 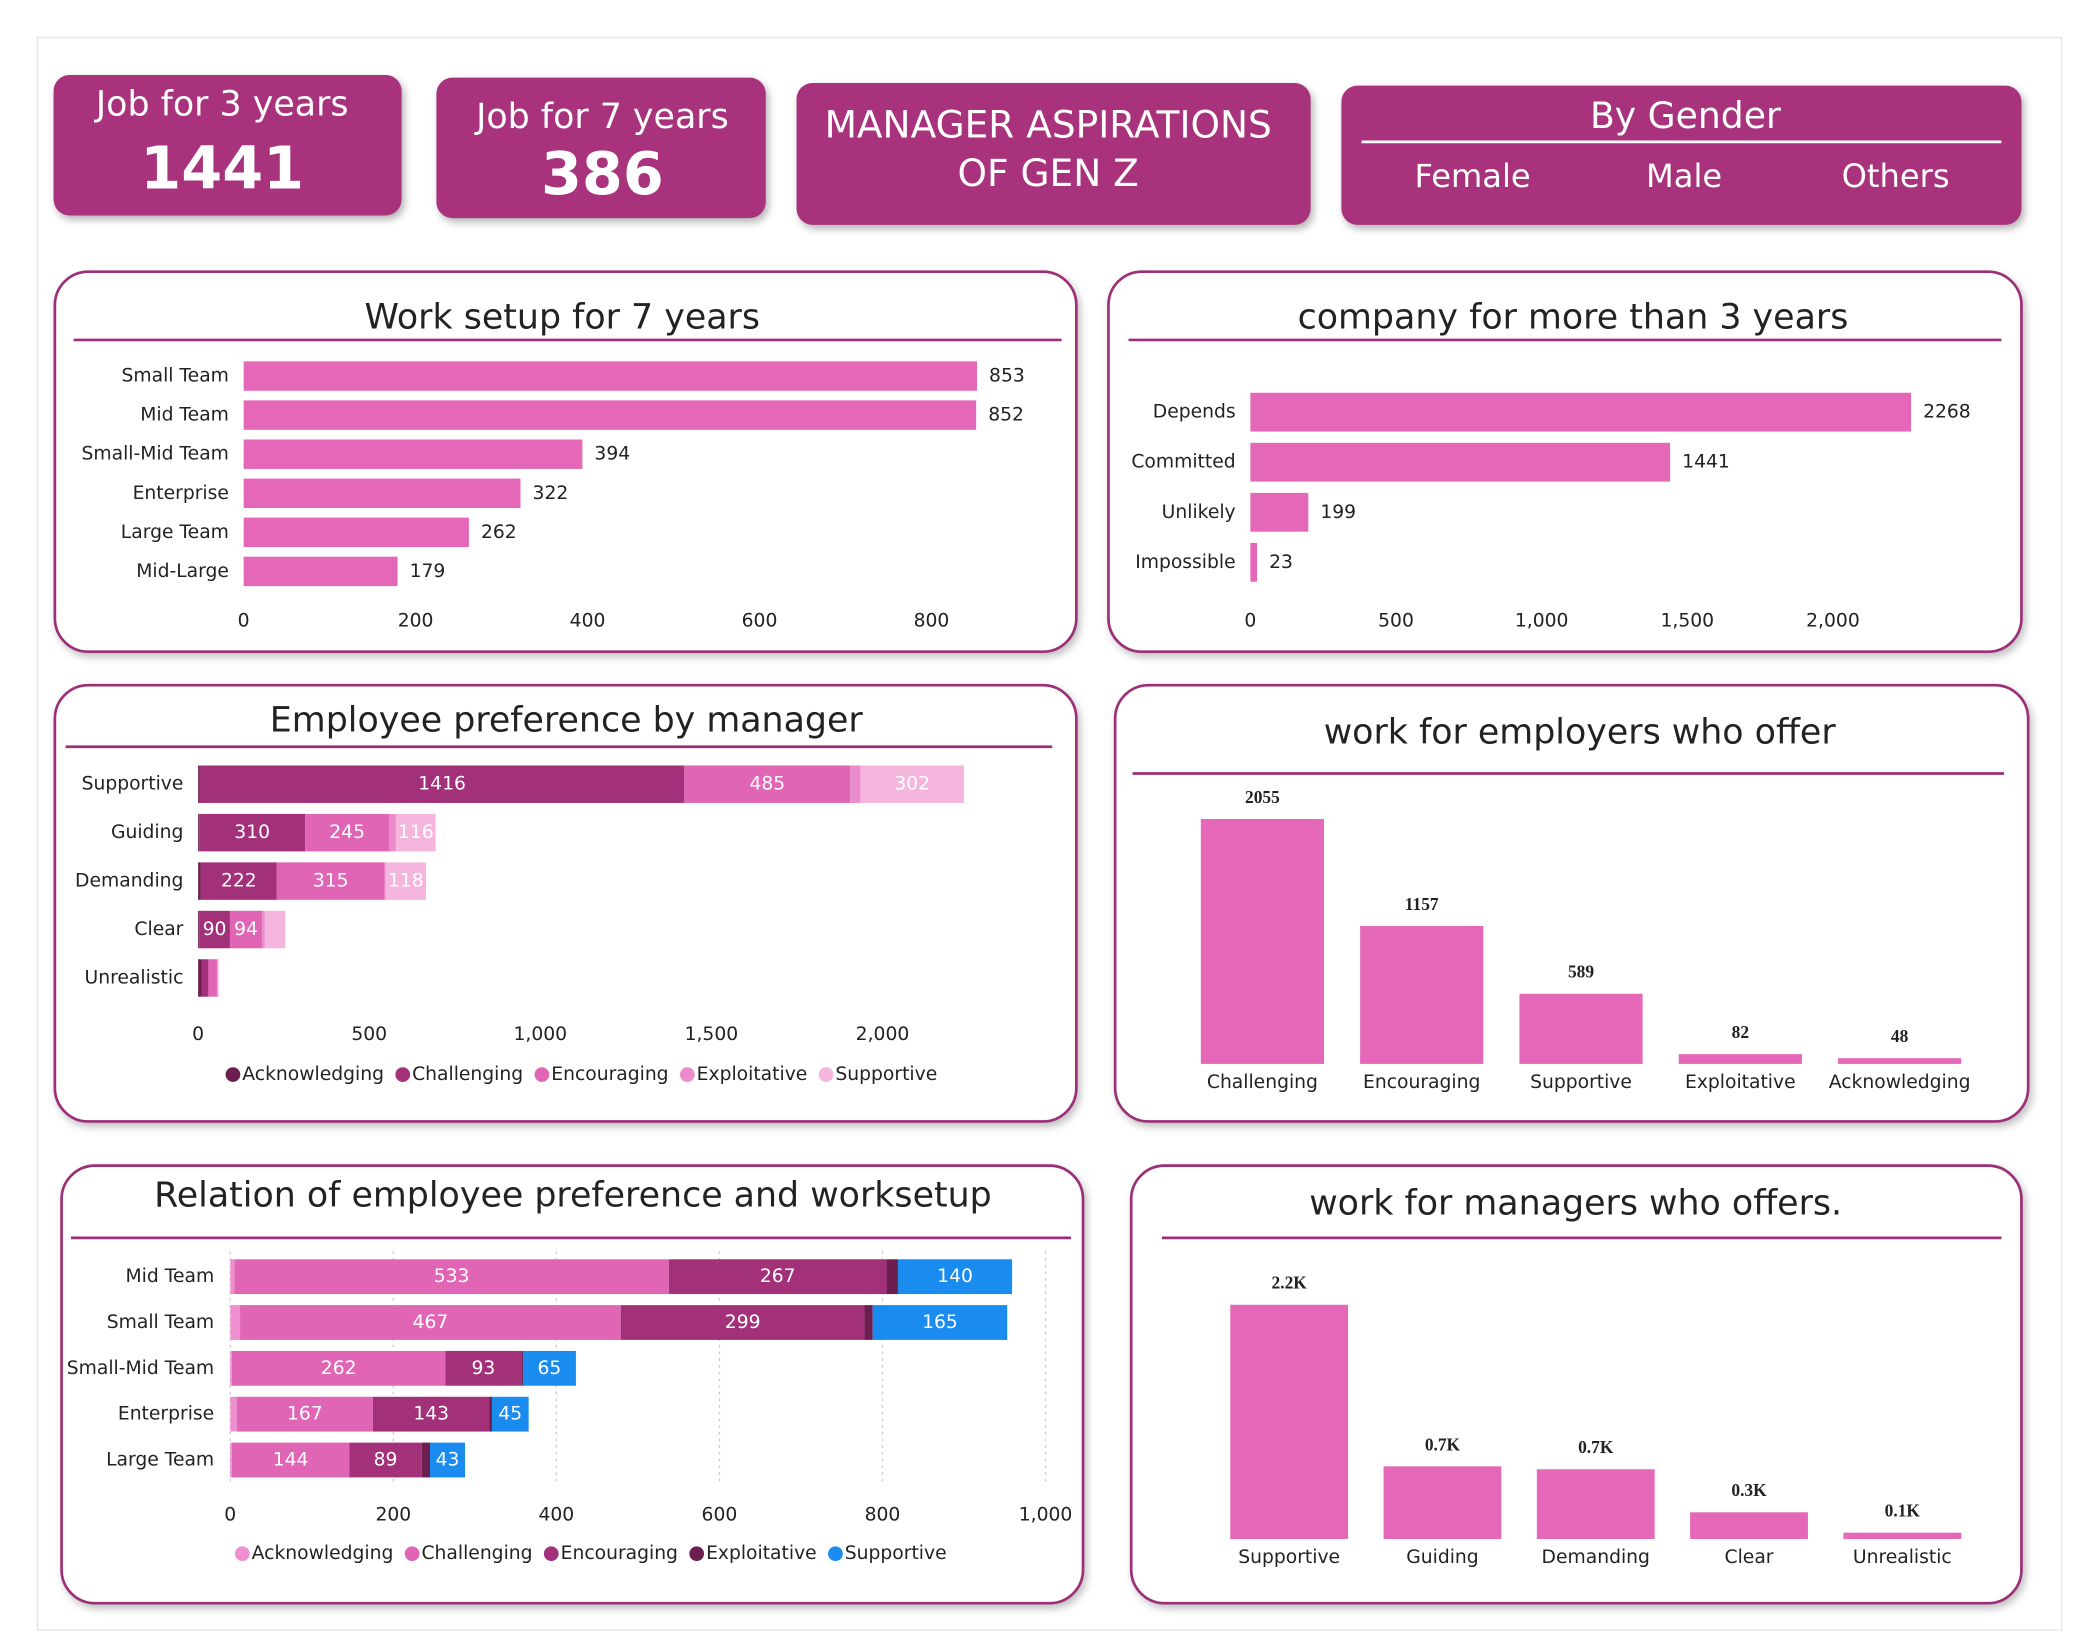 I want to click on data-label: 89, so click(x=386, y=1460).